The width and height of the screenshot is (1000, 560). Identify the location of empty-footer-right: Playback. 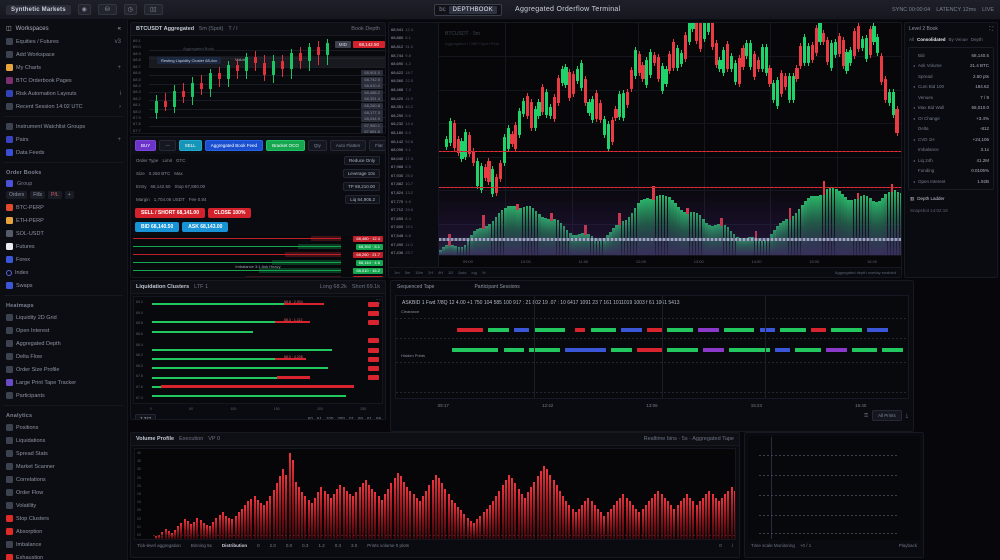
(907, 545).